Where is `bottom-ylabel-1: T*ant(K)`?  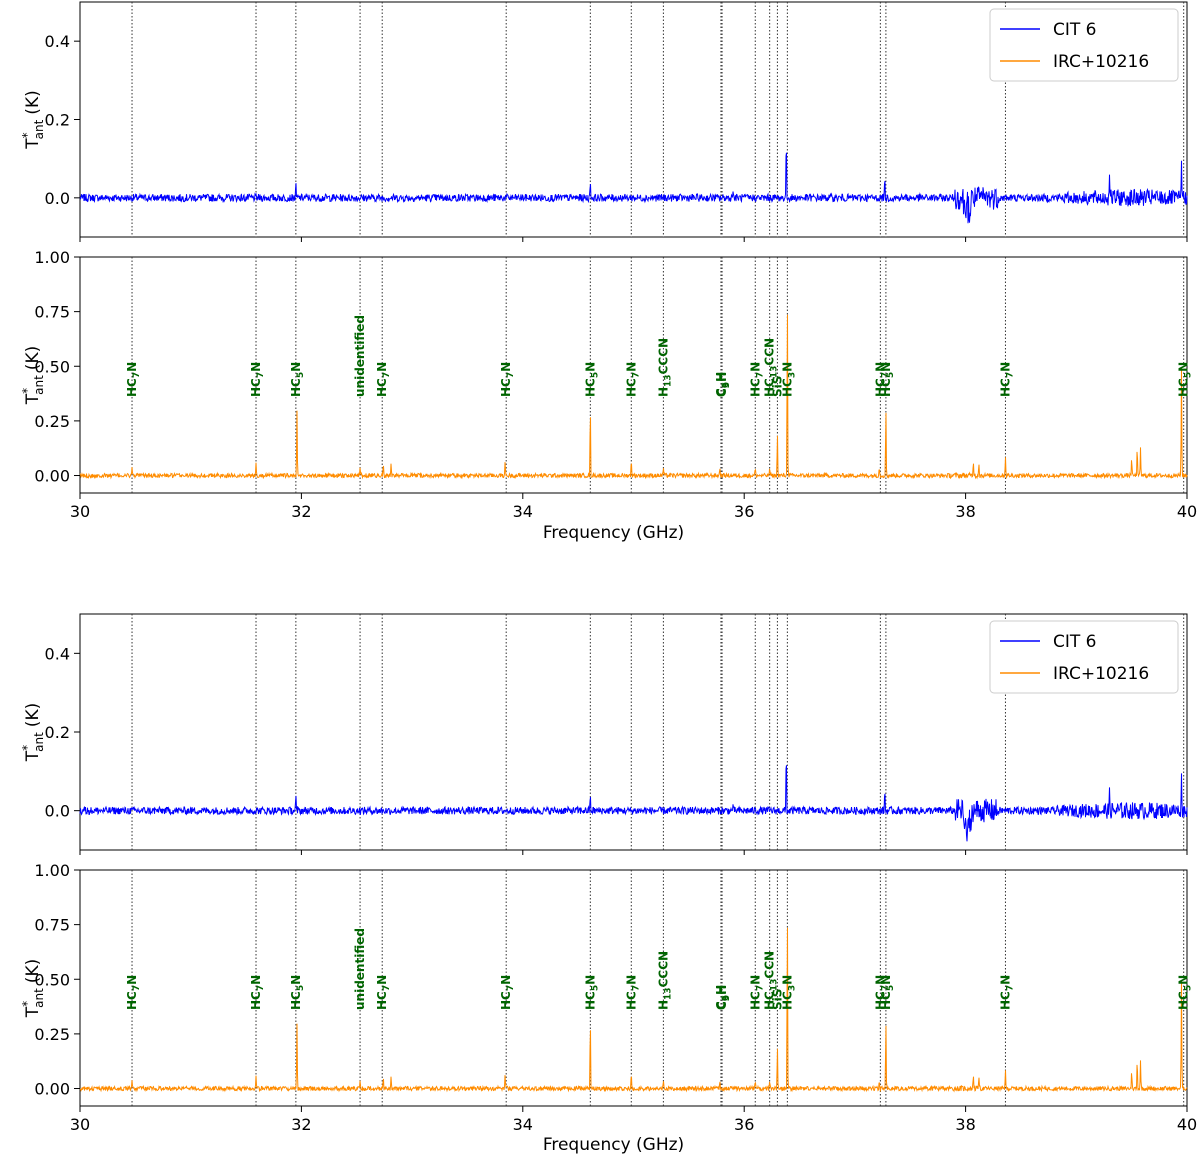 bottom-ylabel-1: T*ant(K) is located at coordinates (33, 988).